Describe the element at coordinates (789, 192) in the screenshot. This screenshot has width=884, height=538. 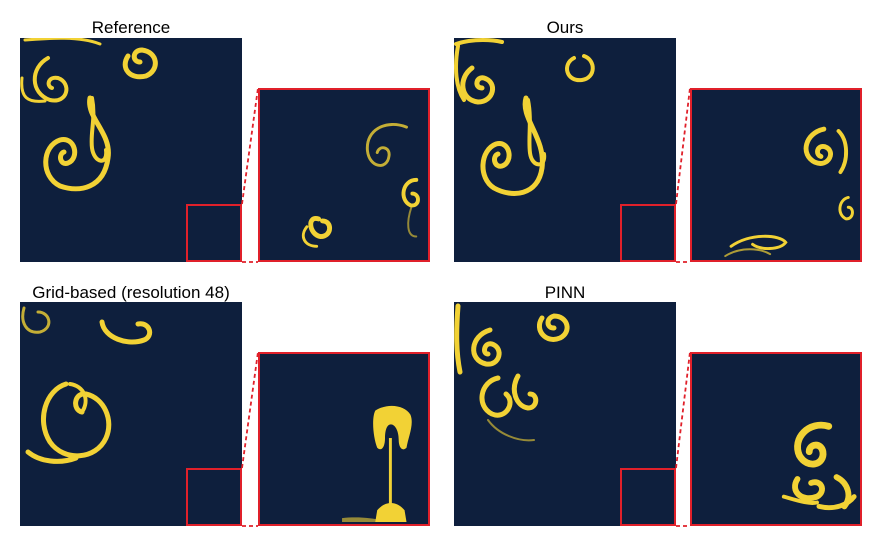
I see `ours-zoom-vortices` at that location.